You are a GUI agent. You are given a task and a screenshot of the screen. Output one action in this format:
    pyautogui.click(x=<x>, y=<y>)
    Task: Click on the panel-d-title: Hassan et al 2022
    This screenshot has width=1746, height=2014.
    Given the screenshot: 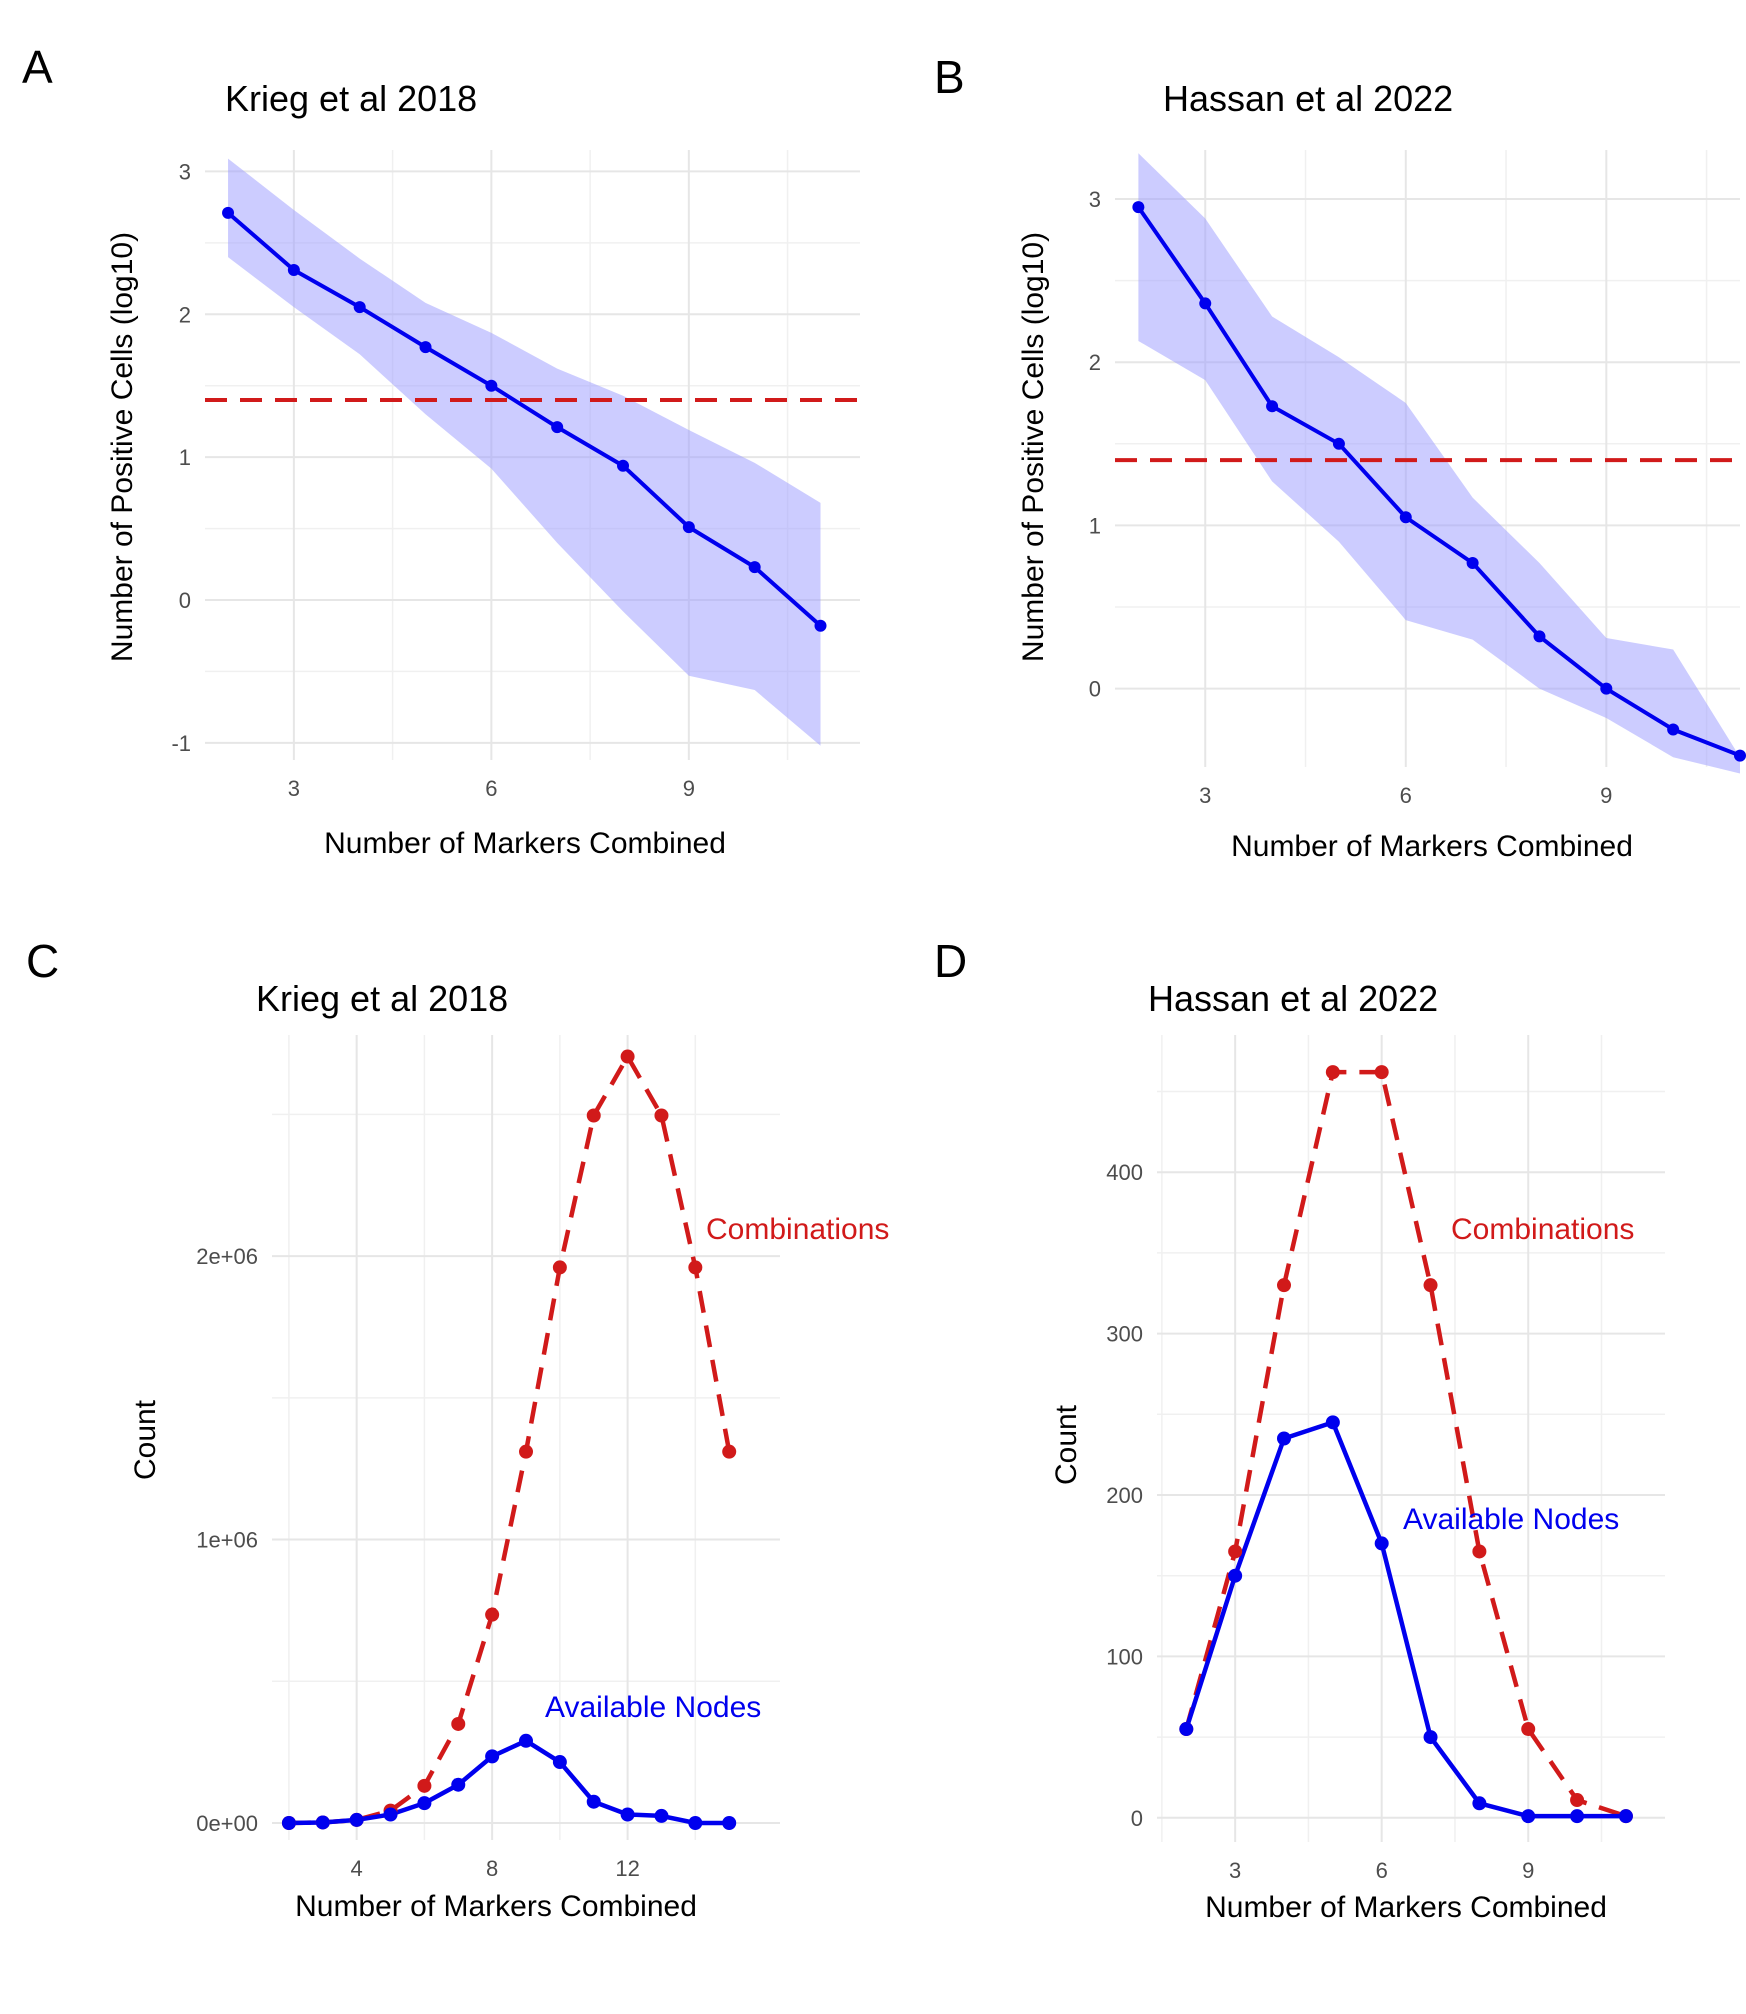 What is the action you would take?
    pyautogui.click(x=1293, y=998)
    